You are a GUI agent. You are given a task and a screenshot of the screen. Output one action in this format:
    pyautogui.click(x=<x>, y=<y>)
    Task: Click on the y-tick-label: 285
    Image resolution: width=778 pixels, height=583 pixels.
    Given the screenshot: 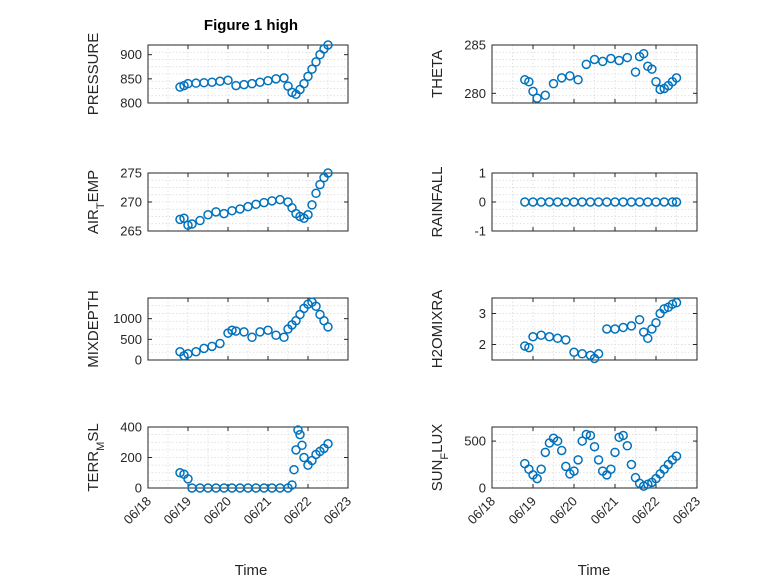 What is the action you would take?
    pyautogui.click(x=475, y=45)
    